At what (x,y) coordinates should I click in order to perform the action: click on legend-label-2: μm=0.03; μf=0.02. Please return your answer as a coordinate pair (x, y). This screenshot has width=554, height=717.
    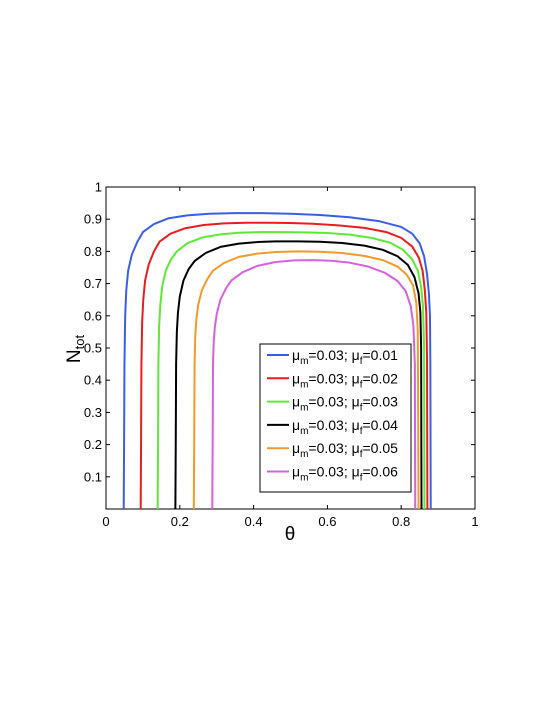
    Looking at the image, I should click on (345, 380).